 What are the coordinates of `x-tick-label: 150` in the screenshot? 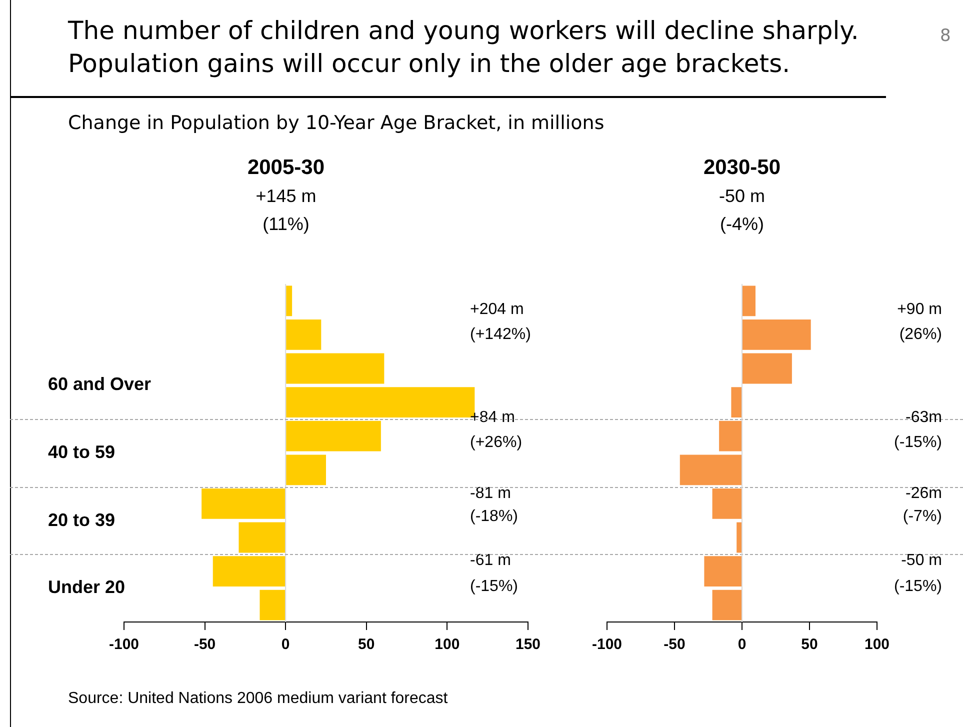 It's located at (528, 645).